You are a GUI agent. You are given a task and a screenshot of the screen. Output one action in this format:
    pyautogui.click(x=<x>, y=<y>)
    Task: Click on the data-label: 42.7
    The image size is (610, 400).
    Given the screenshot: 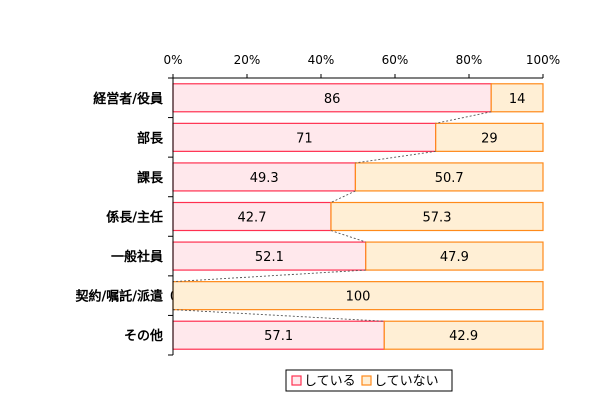 What is the action you would take?
    pyautogui.click(x=252, y=218)
    